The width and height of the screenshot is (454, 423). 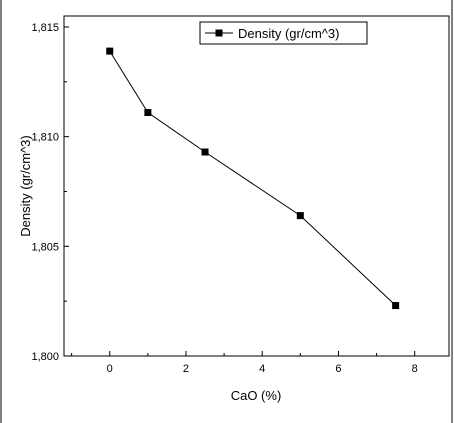 I want to click on x-tick-label: 6, so click(x=338, y=369).